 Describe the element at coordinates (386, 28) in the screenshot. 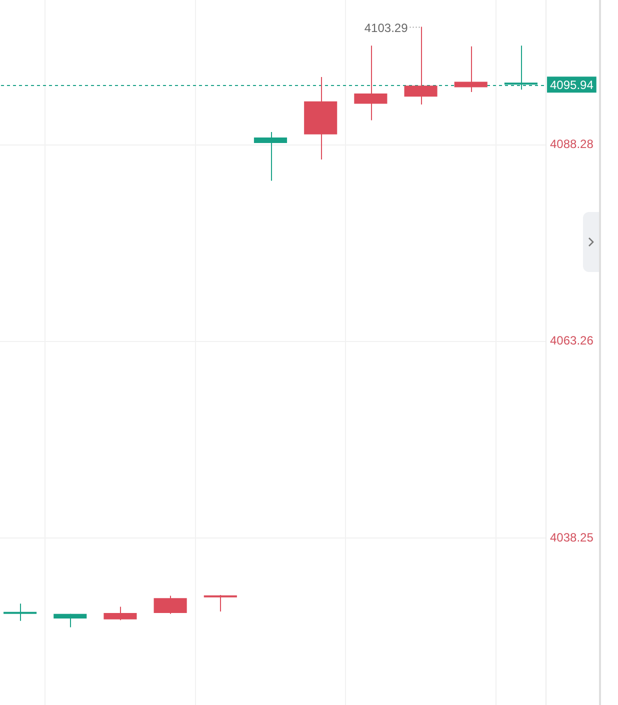

I see `annotation: 4103.29` at that location.